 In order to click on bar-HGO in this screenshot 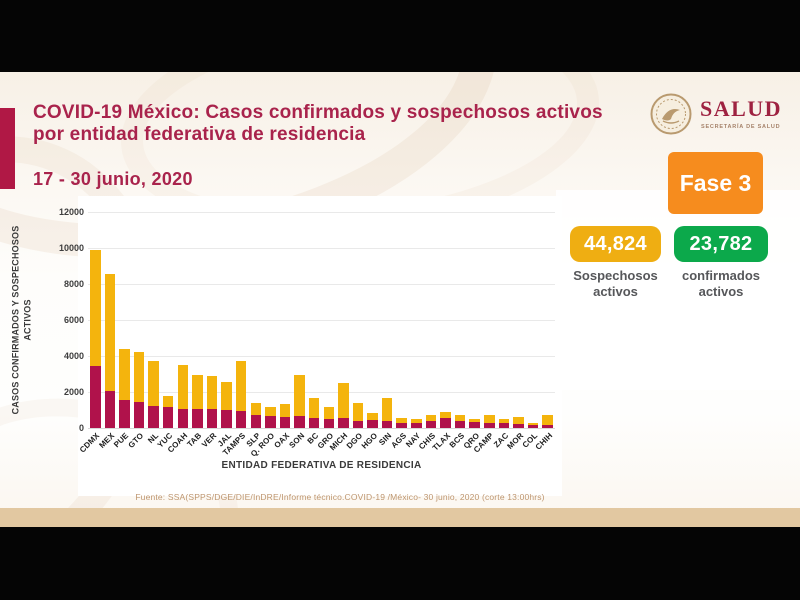, I will do `click(372, 420)`.